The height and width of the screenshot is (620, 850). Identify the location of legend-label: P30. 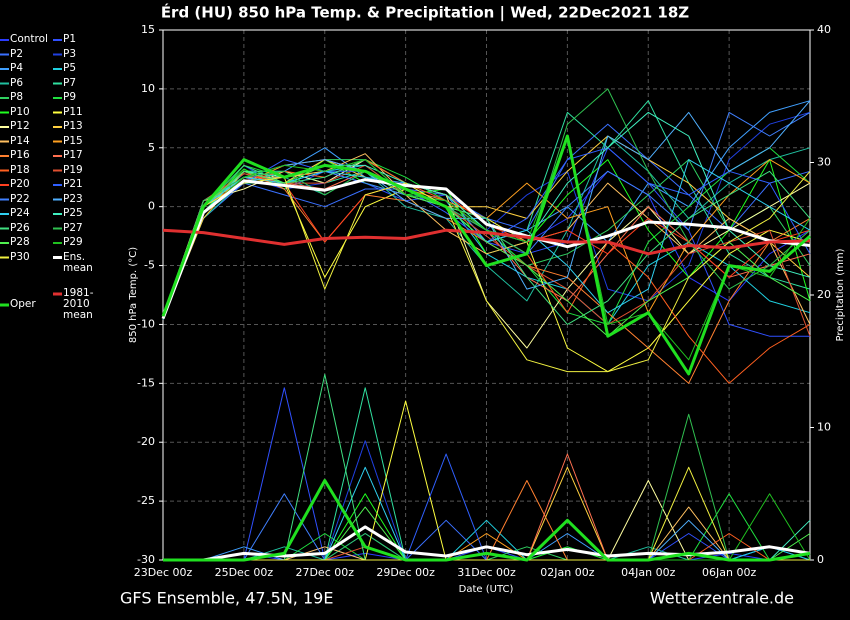
(20, 256).